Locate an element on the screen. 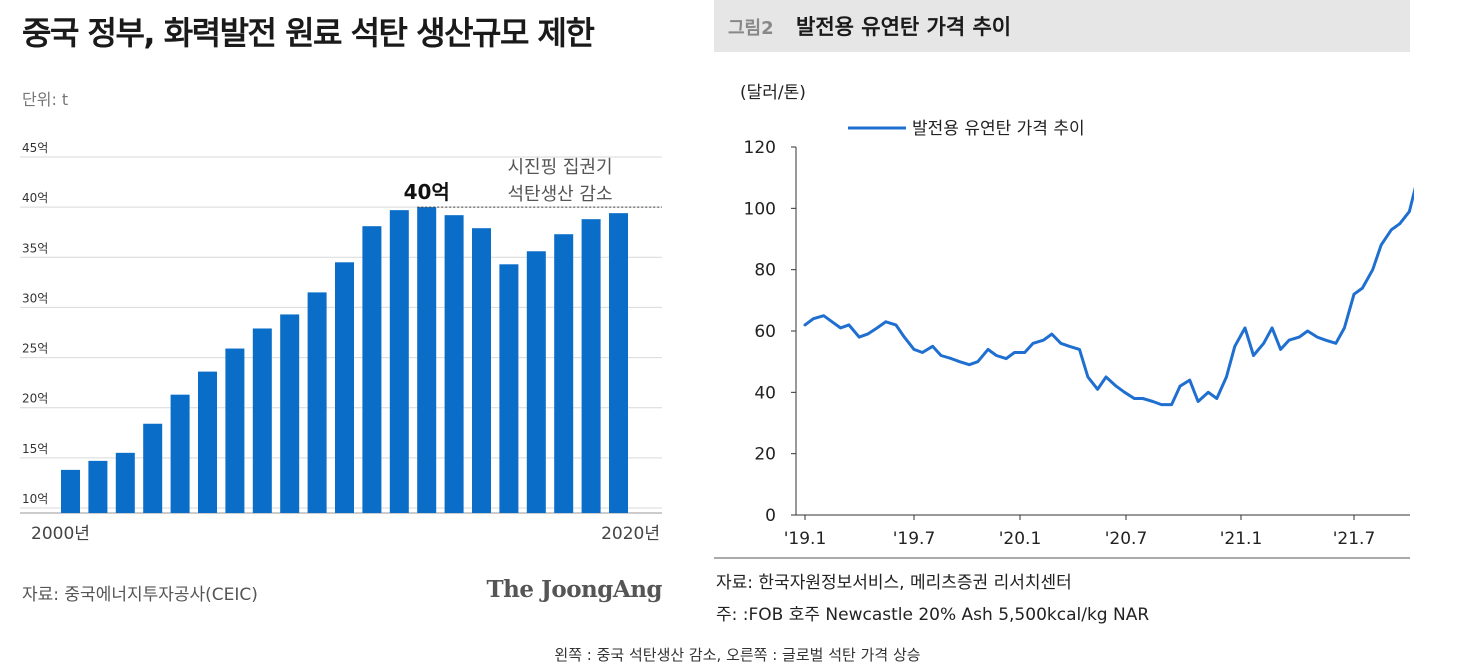 The image size is (1475, 665). left-chart-unit: 단위: t is located at coordinates (45, 99).